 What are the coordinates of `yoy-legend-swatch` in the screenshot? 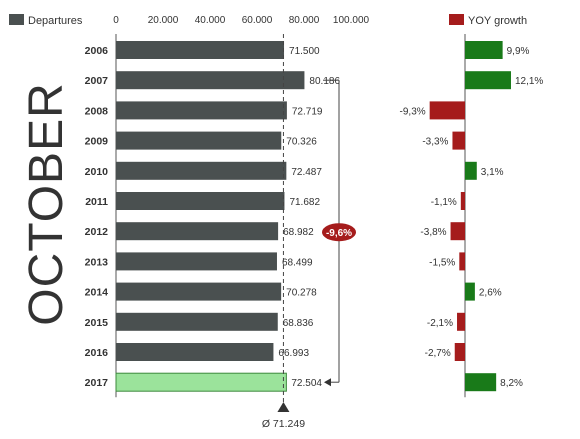 It's located at (456, 19).